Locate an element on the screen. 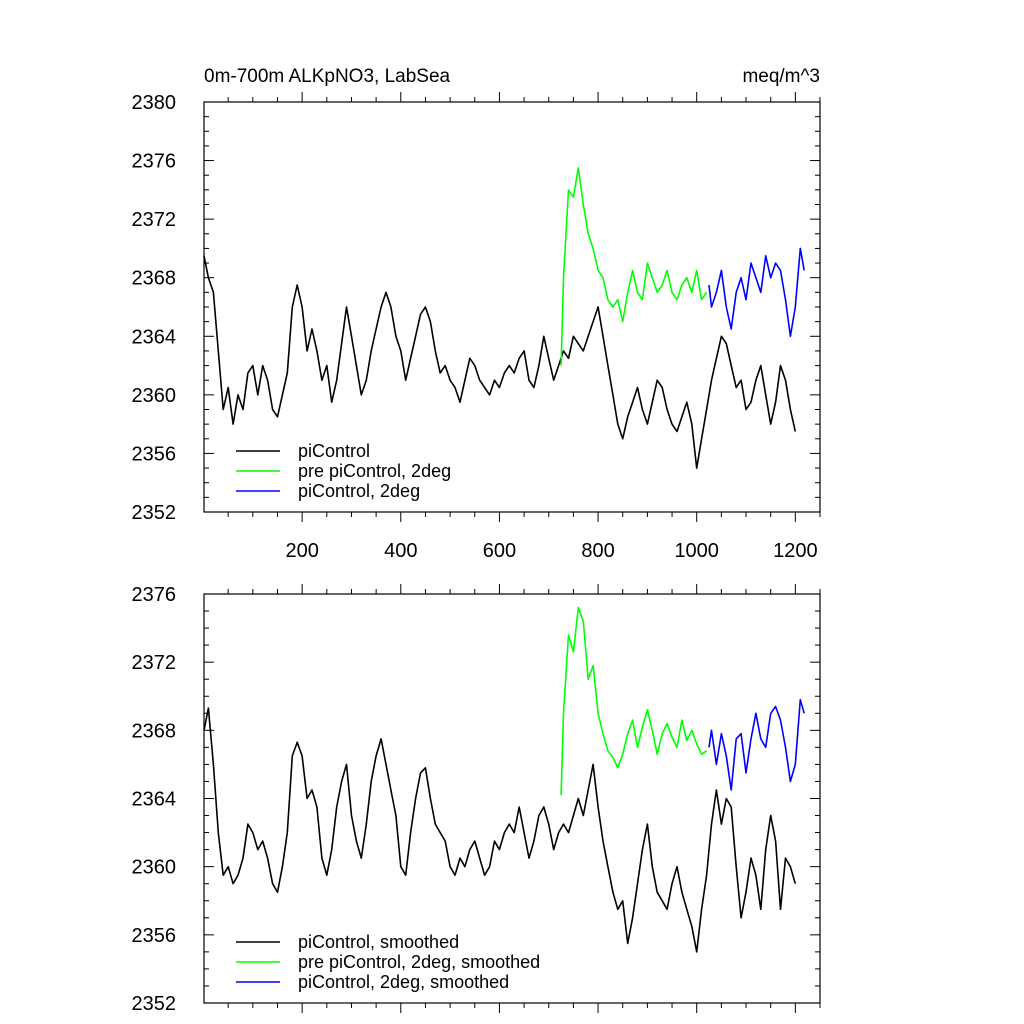  x-tick-label: 600 is located at coordinates (499, 551).